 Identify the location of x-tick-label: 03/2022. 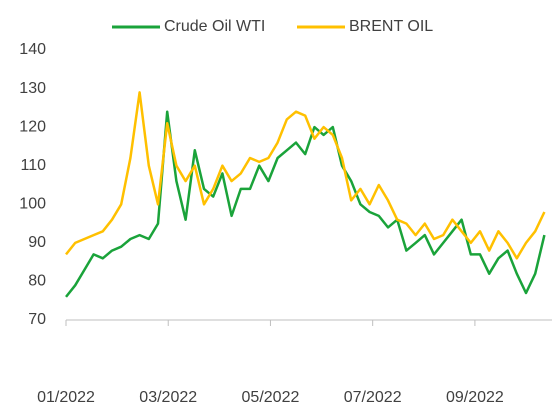
(168, 397).